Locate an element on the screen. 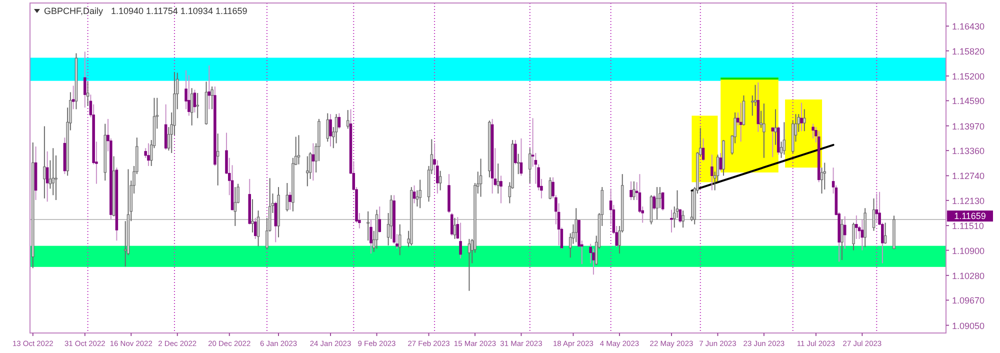 This screenshot has height=353, width=1000. y-tick-label: 1.09050 is located at coordinates (968, 325).